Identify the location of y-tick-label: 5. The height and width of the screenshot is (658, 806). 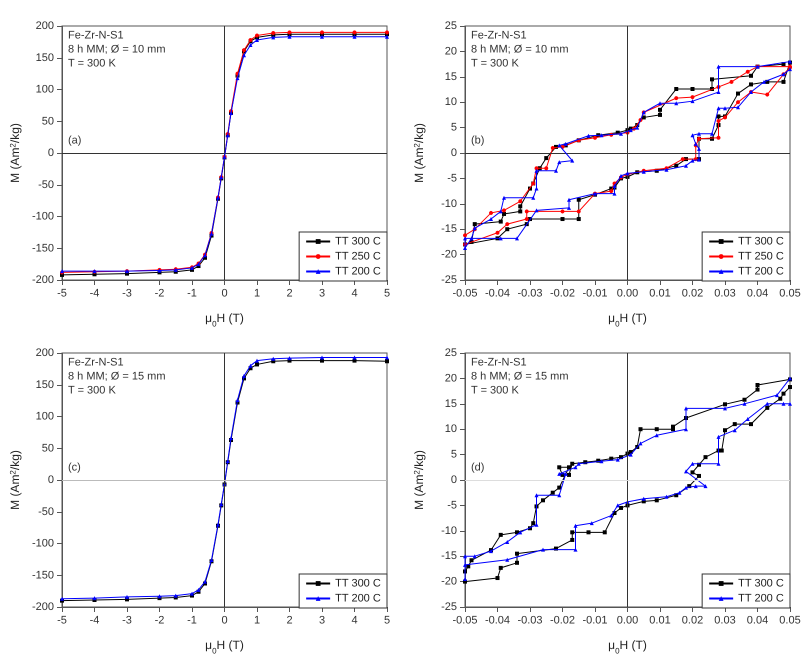
(453, 128).